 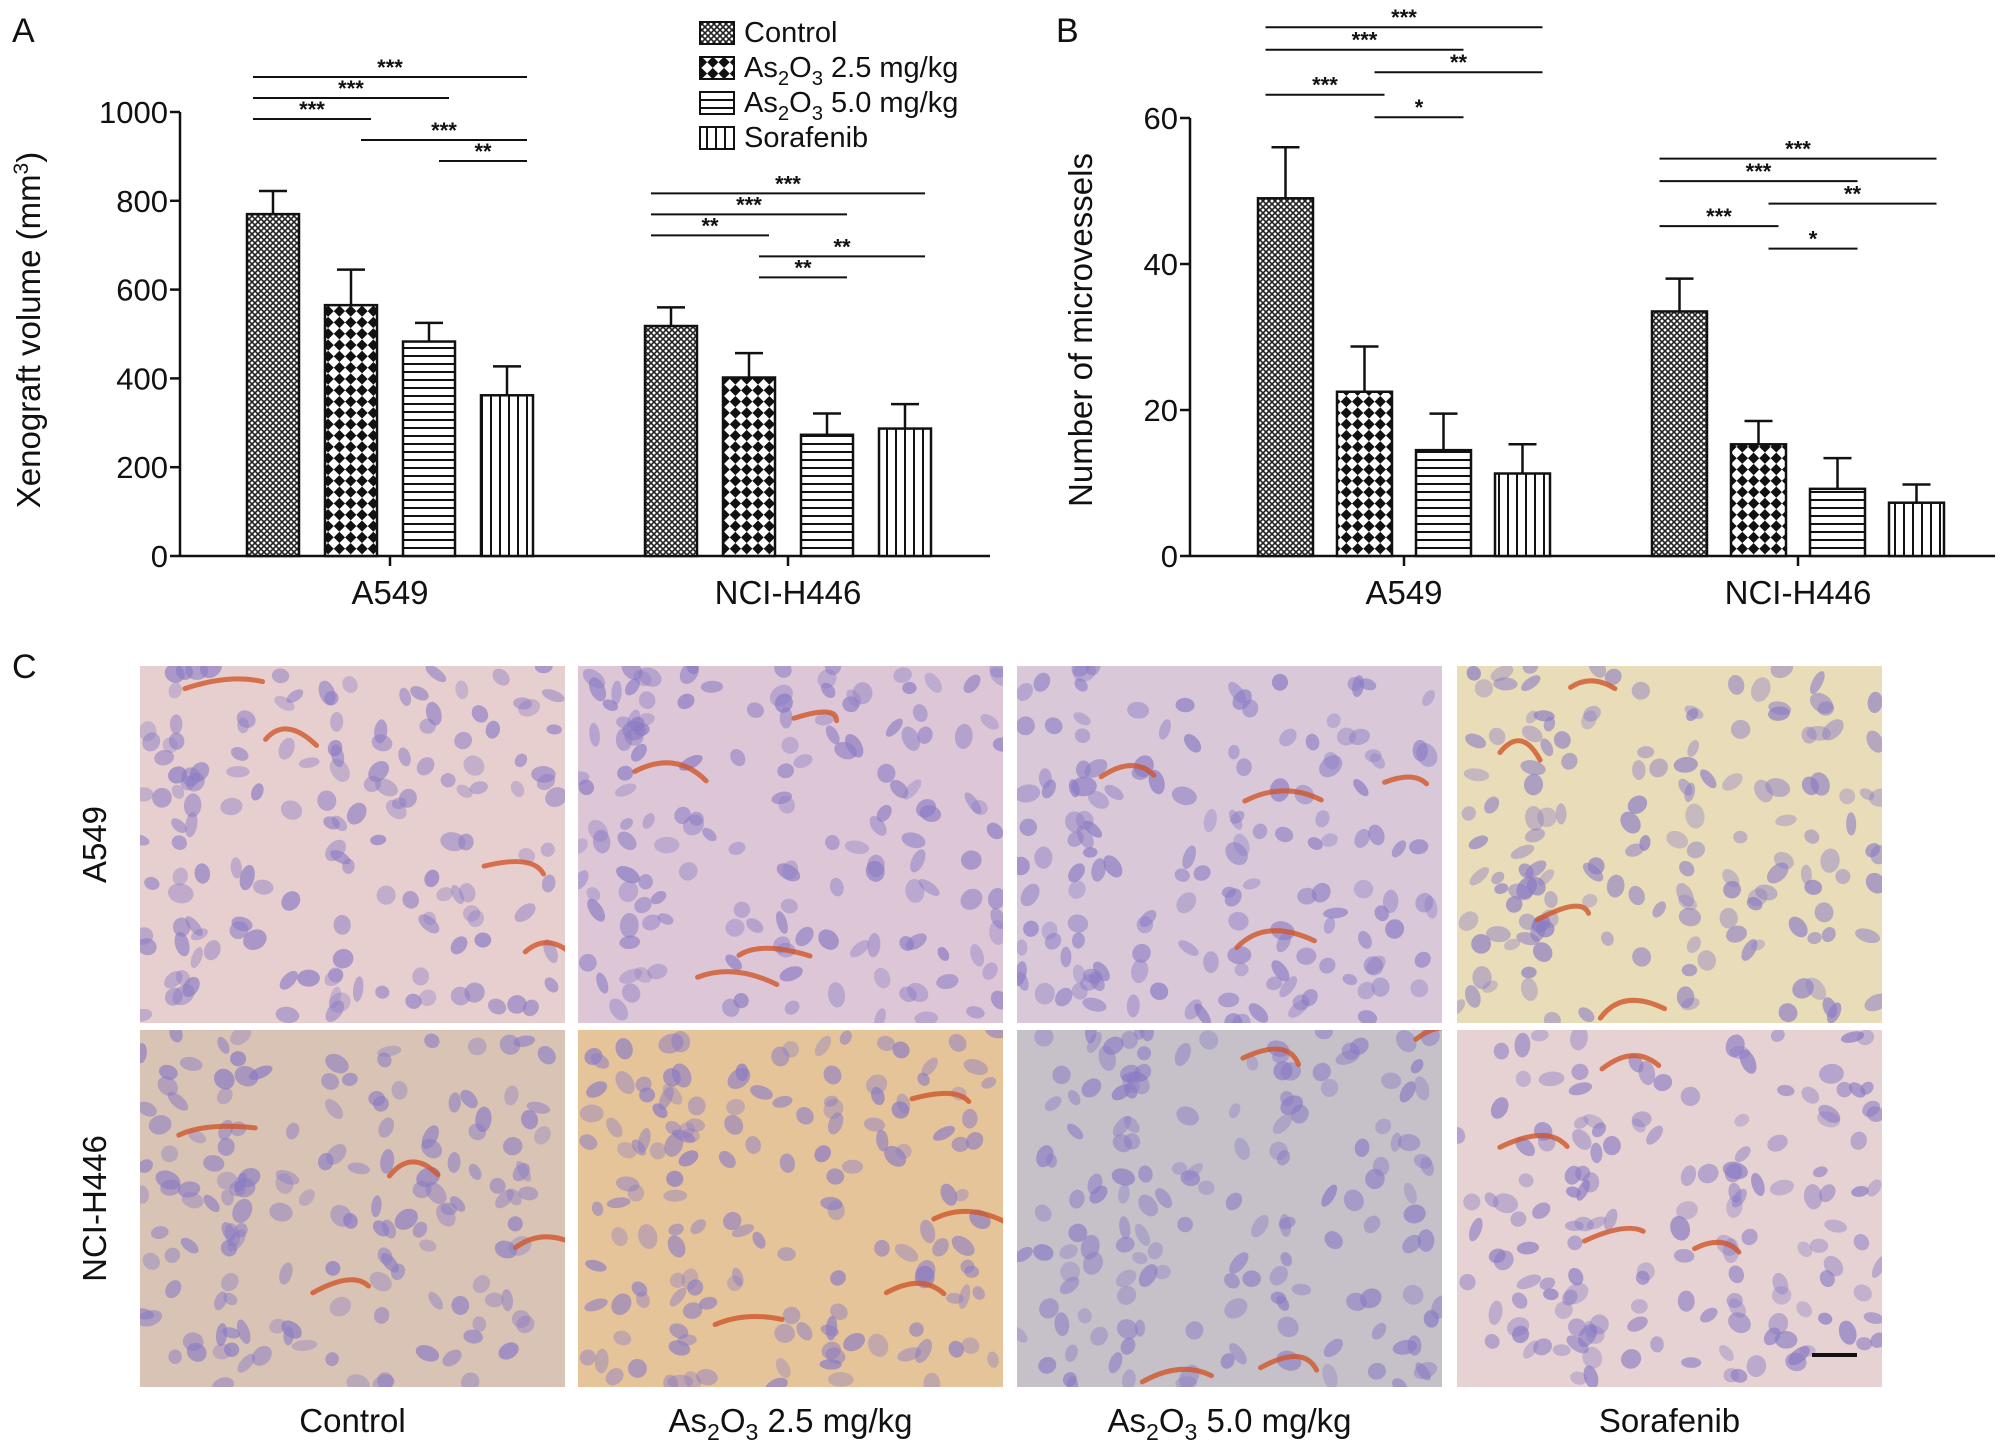 What do you see at coordinates (538, 1242) in the screenshot?
I see `stained-microvessel` at bounding box center [538, 1242].